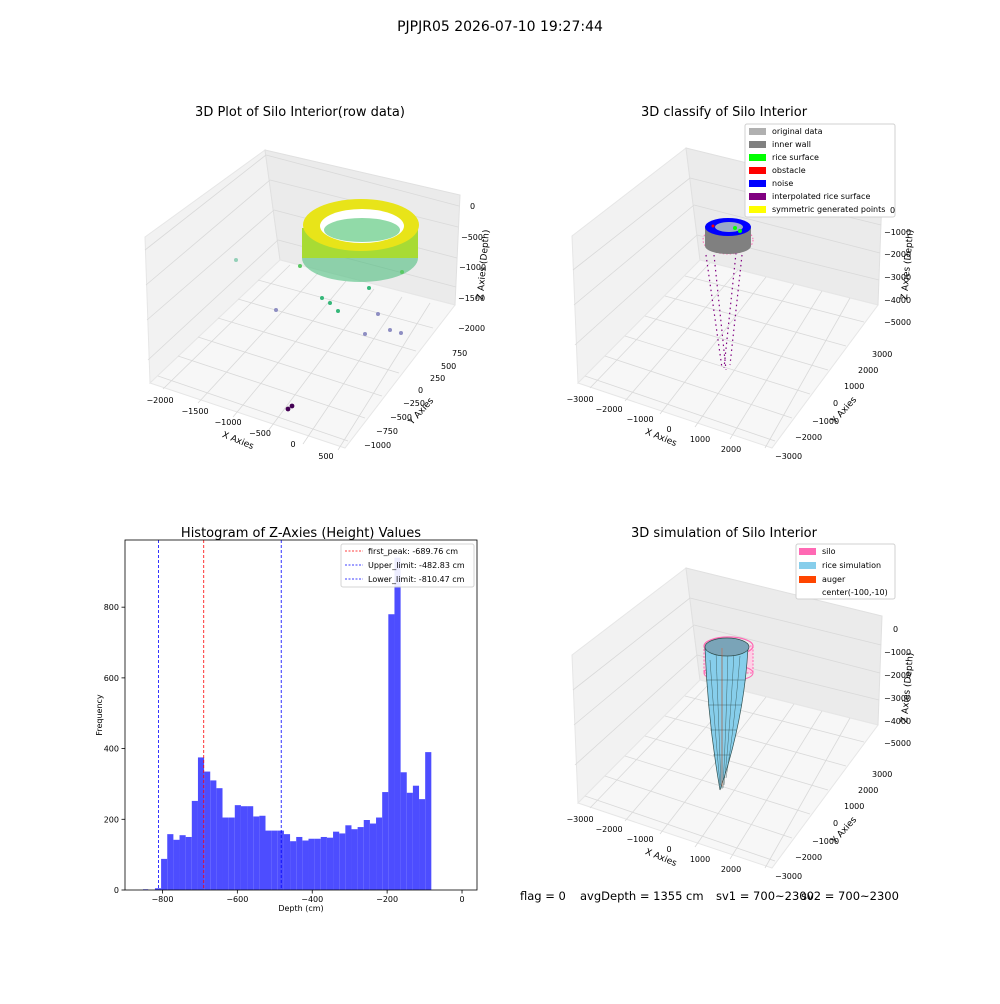  Describe the element at coordinates (788, 876) in the screenshot. I see `simulation-y-tick: −3000` at that location.